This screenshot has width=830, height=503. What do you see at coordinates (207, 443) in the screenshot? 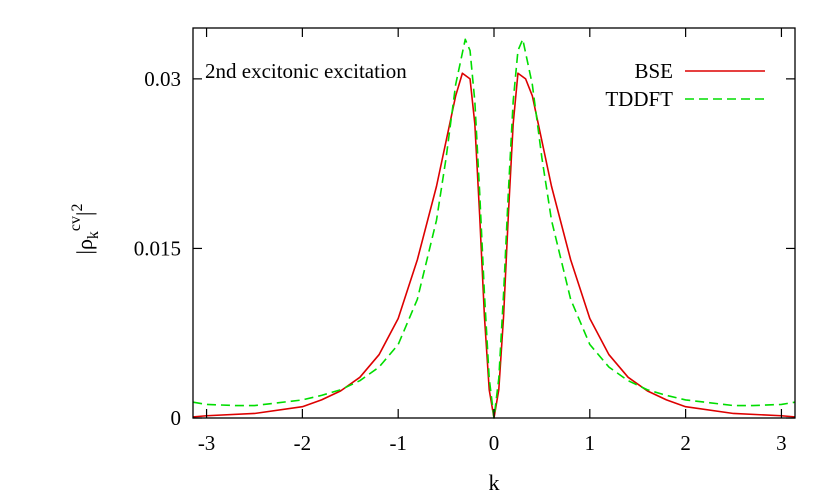
I see `x-tick-label: -3` at bounding box center [207, 443].